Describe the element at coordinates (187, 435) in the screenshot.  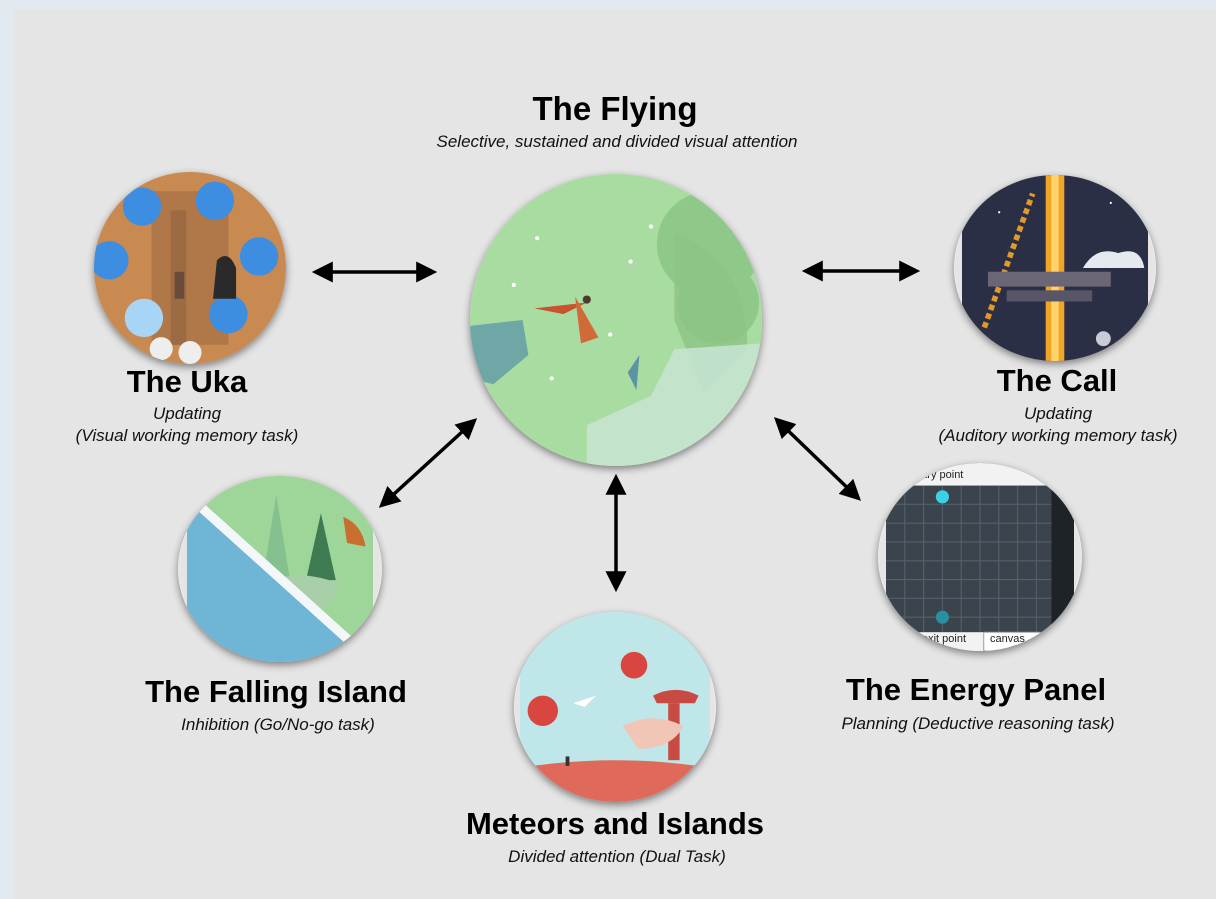
I see `uka-subtitle-2: (Visual working memory task)` at that location.